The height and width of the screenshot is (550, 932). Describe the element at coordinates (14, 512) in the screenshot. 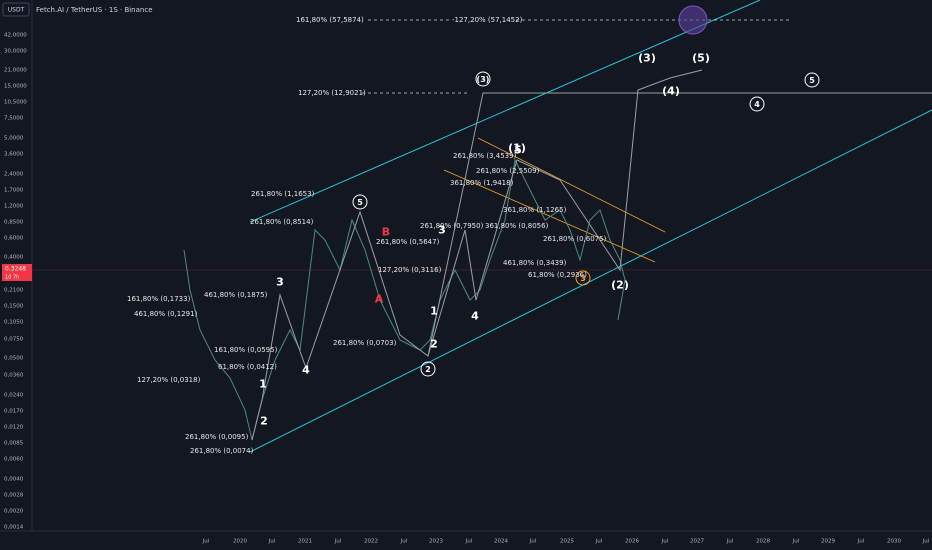

I see `price-axis-label: 0,0020` at that location.